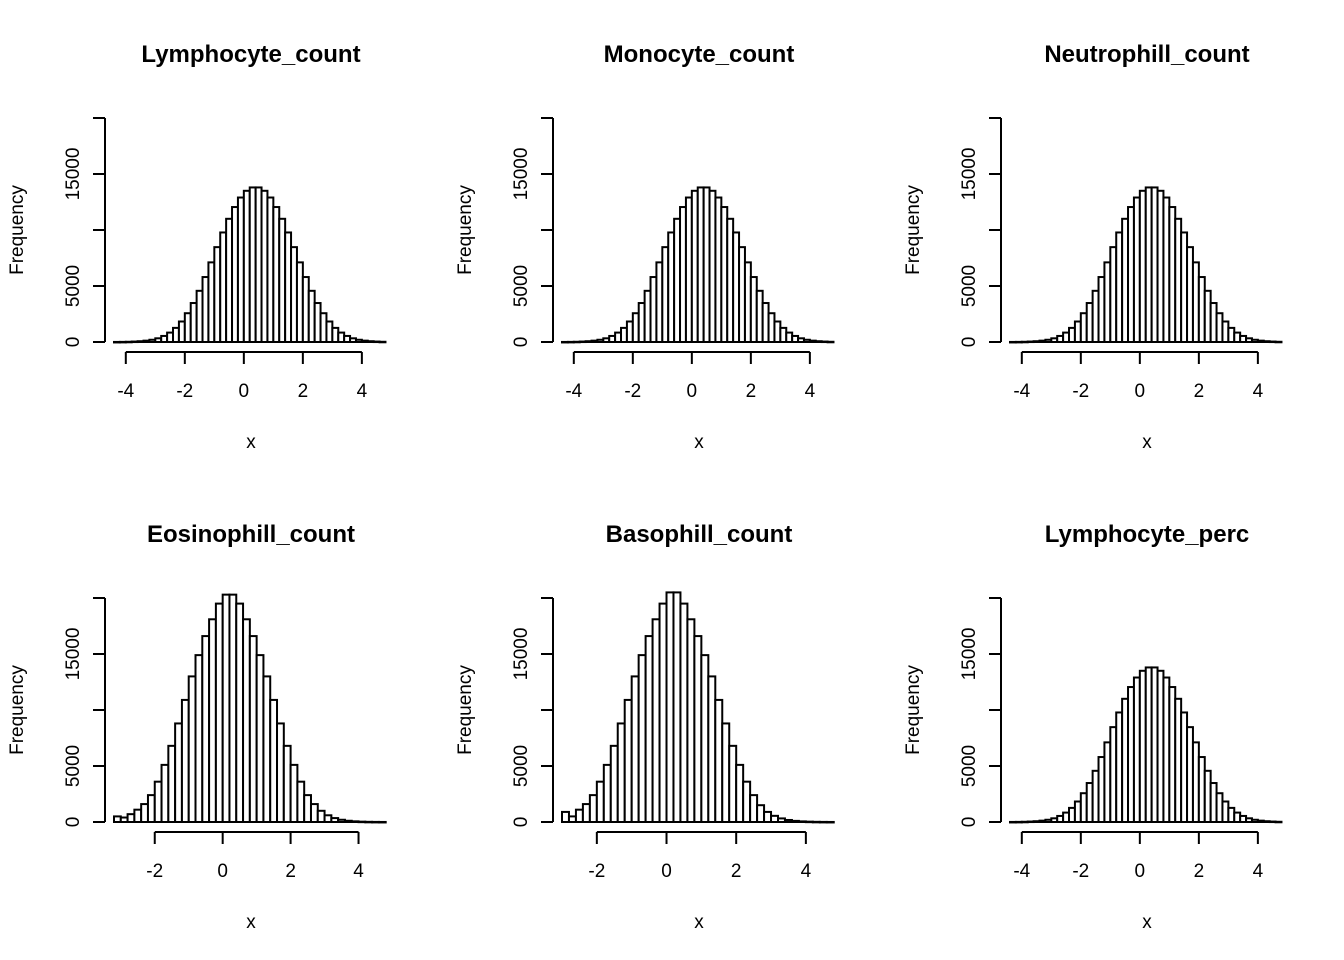  I want to click on histogram-panel: Basophill_count 0 5000 15000 Frequency -2 0 2 4 x, so click(645, 727).